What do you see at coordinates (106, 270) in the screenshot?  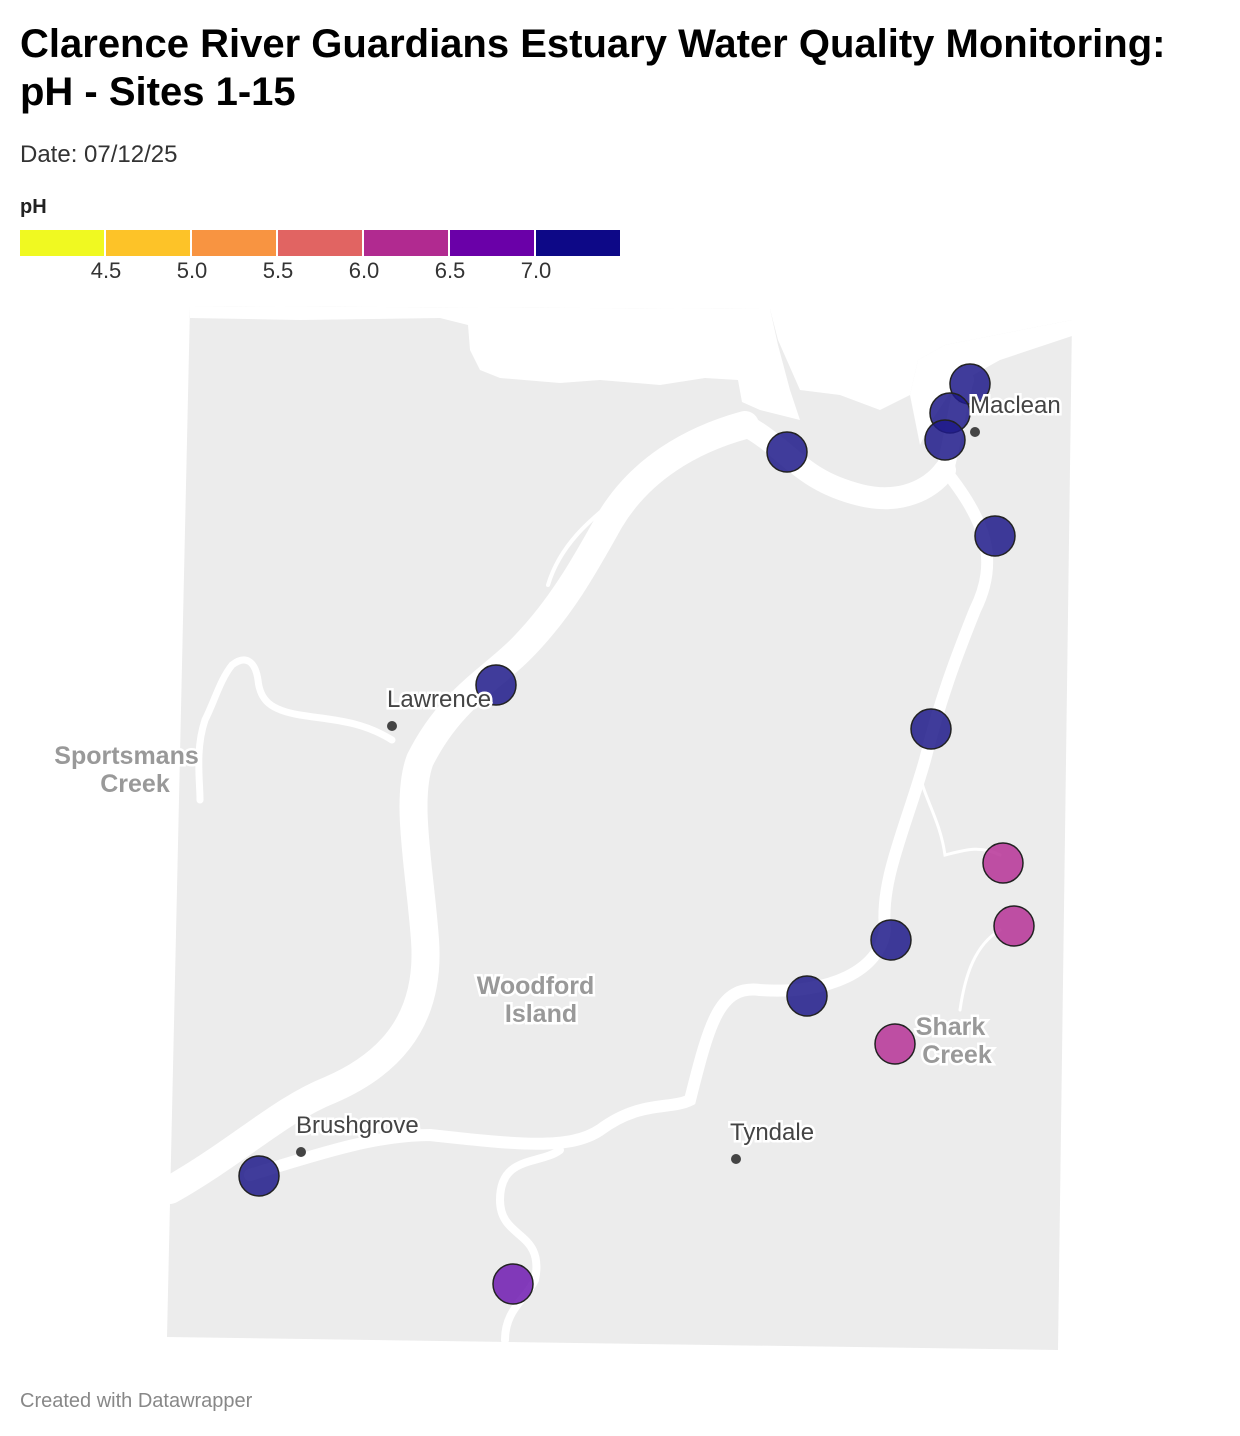 I see `legend-tick: 4.5` at bounding box center [106, 270].